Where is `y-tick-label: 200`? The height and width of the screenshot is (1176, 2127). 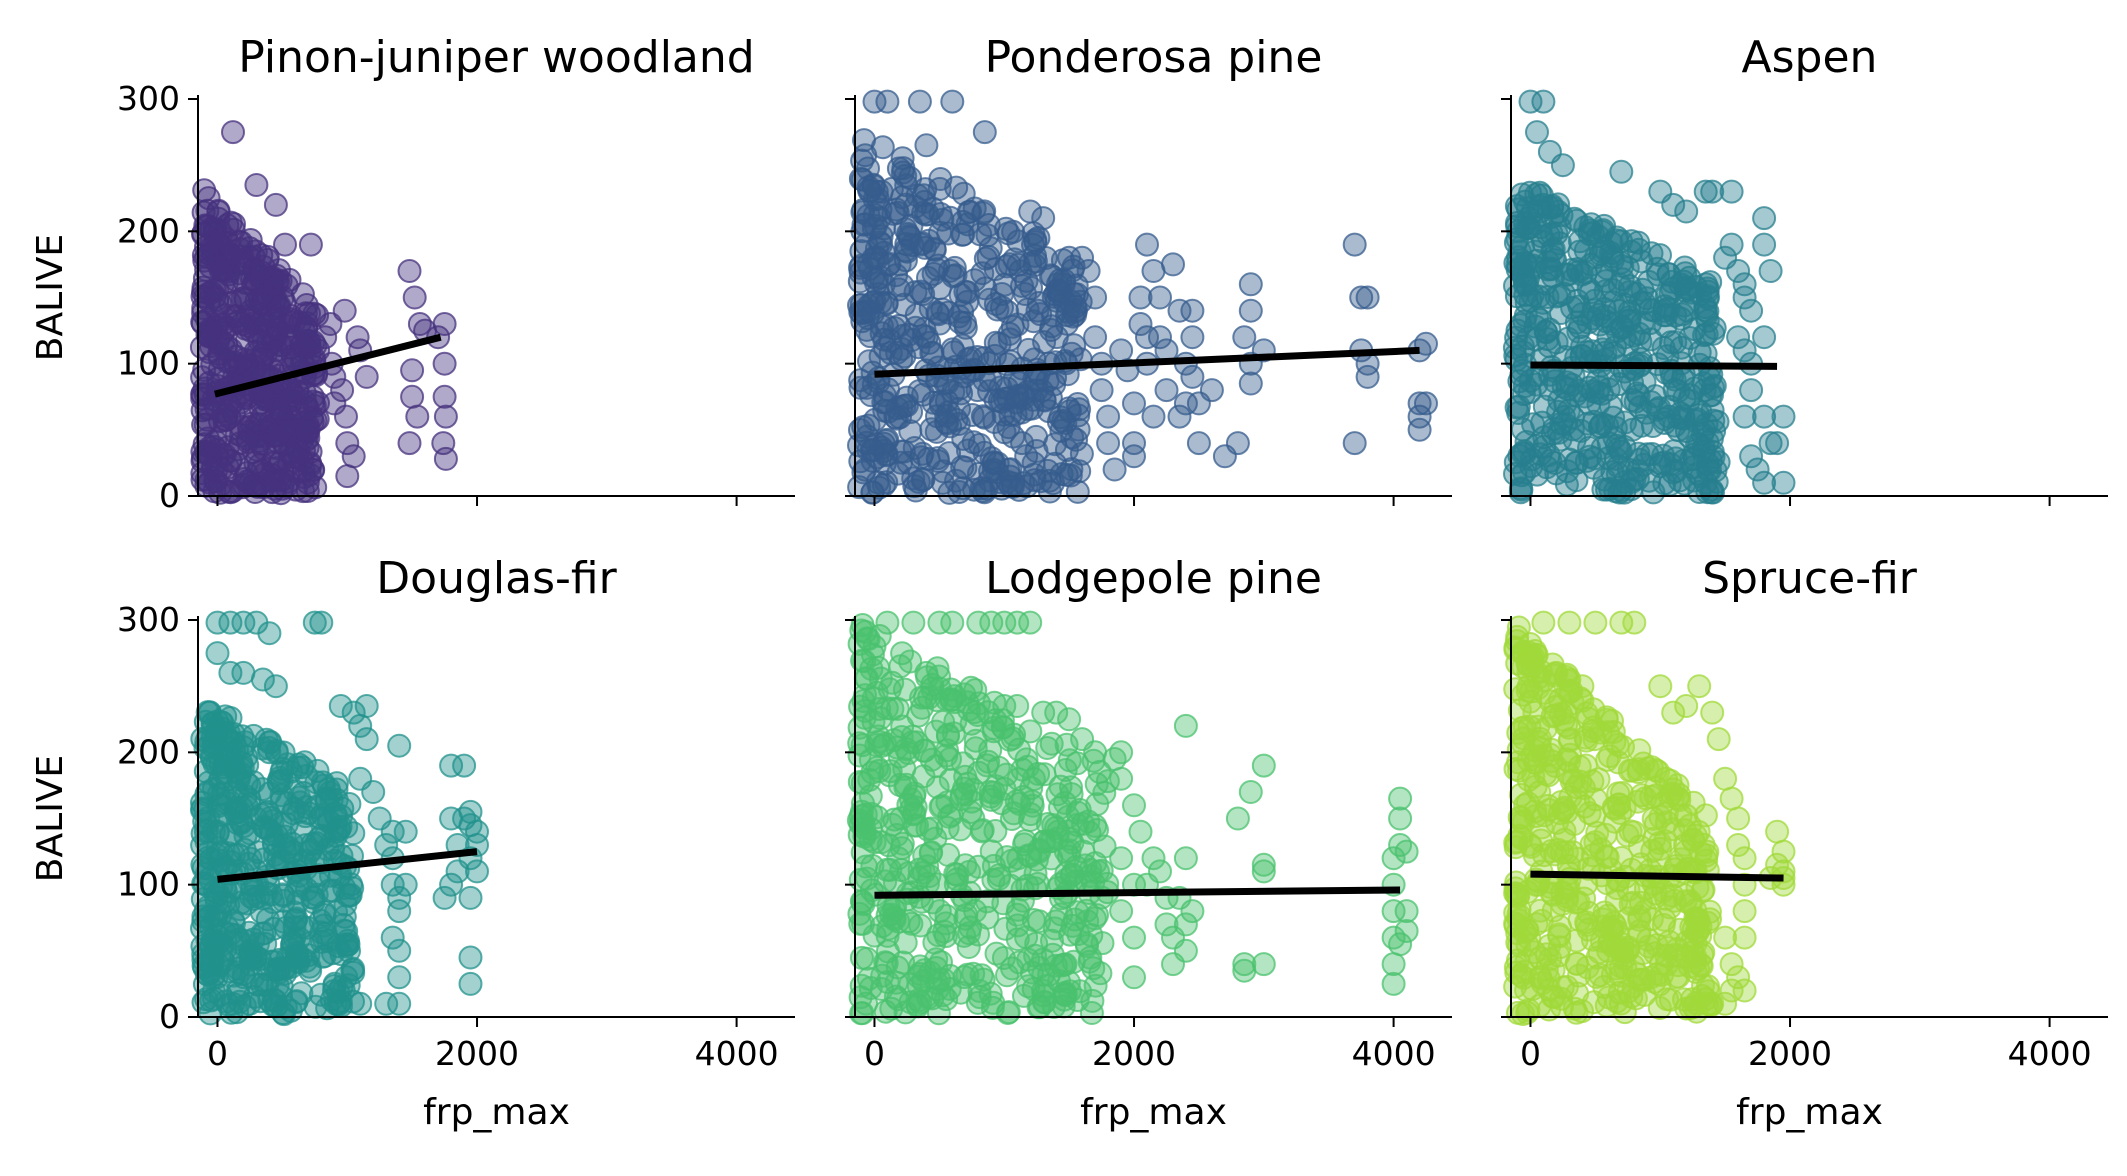
y-tick-label: 200 is located at coordinates (148, 751).